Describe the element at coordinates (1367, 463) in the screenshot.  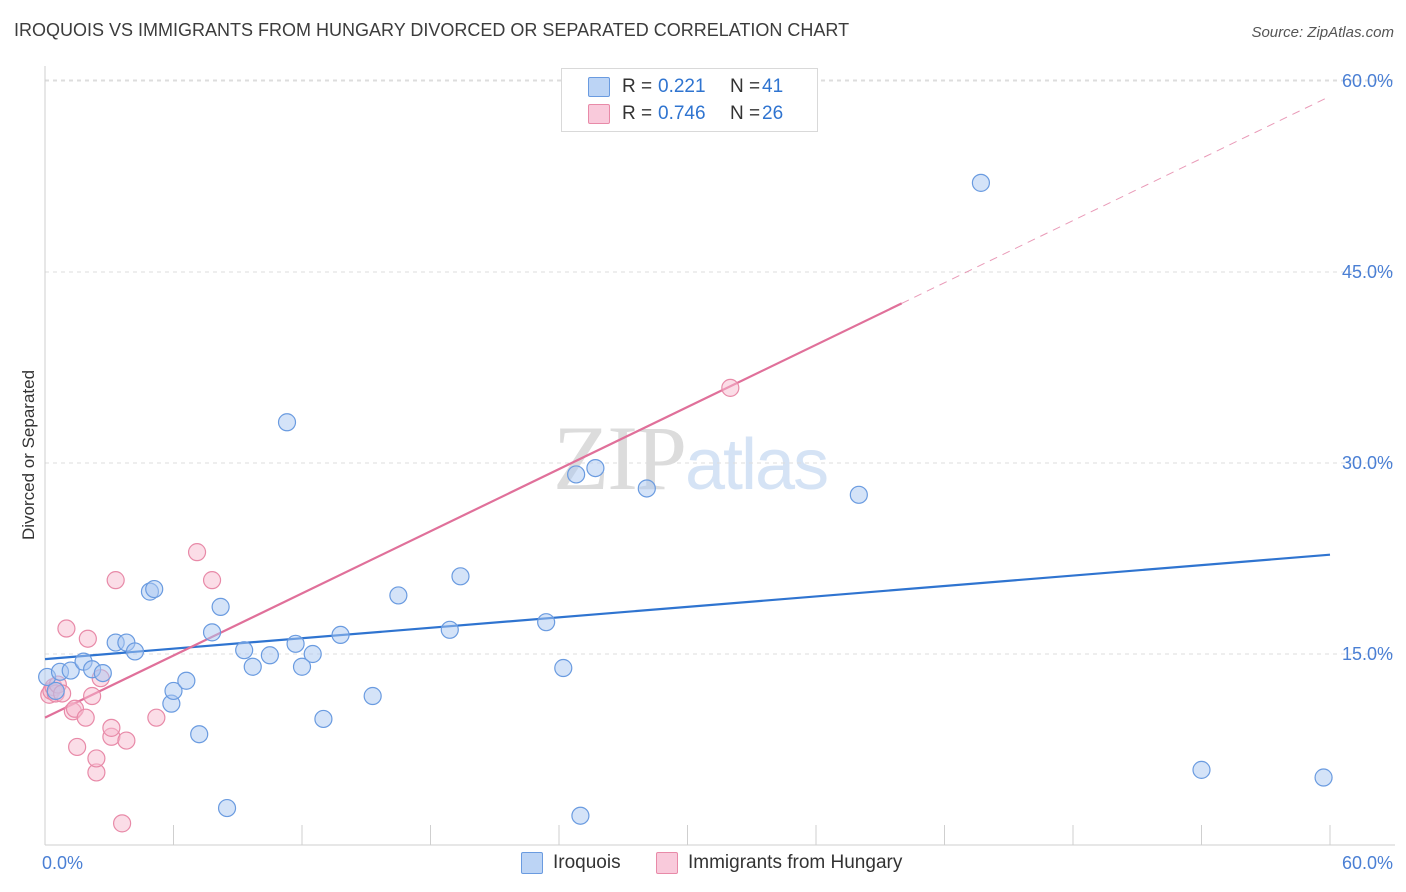
I see `y-tick-label: 30.0%` at that location.